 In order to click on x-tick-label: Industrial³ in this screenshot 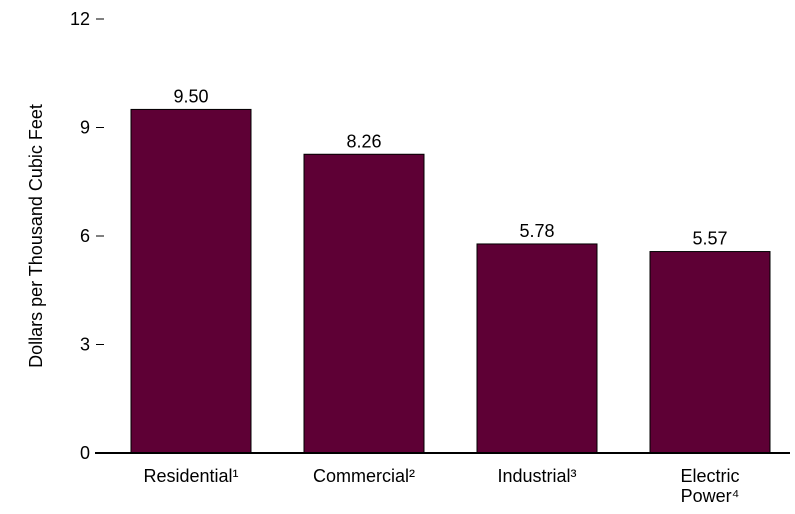, I will do `click(536, 476)`.